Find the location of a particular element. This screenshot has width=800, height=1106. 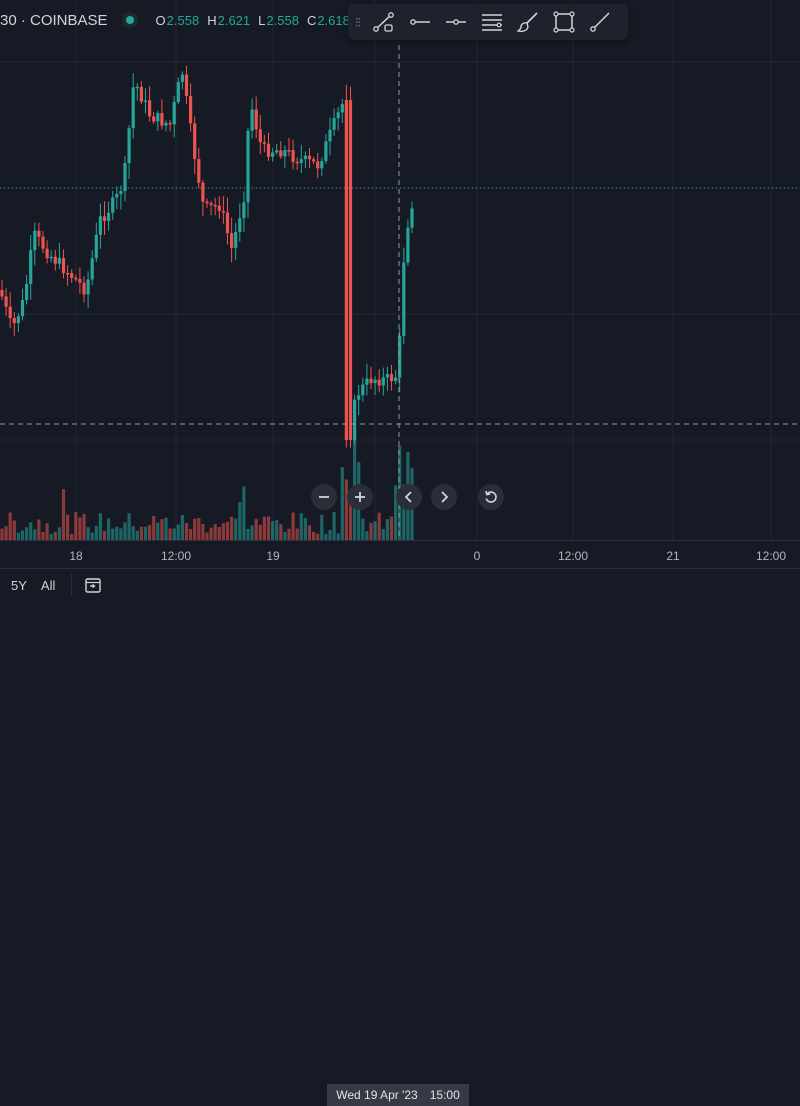

horizontal-ray-icon is located at coordinates (420, 22).